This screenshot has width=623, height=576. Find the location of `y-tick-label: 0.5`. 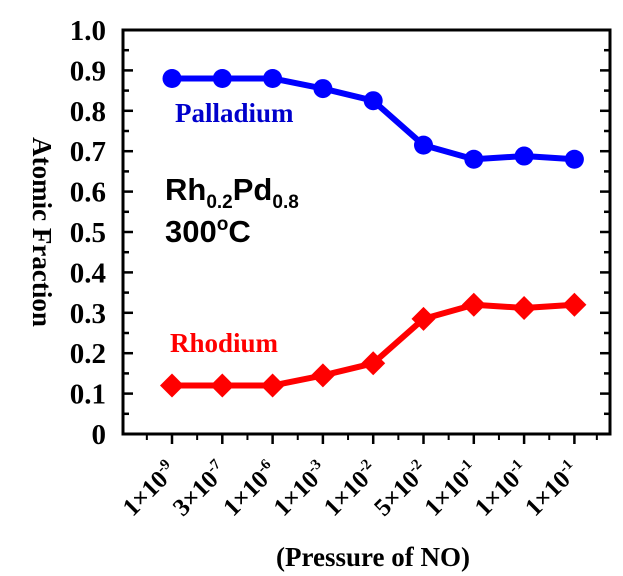

y-tick-label: 0.5 is located at coordinates (88, 233).